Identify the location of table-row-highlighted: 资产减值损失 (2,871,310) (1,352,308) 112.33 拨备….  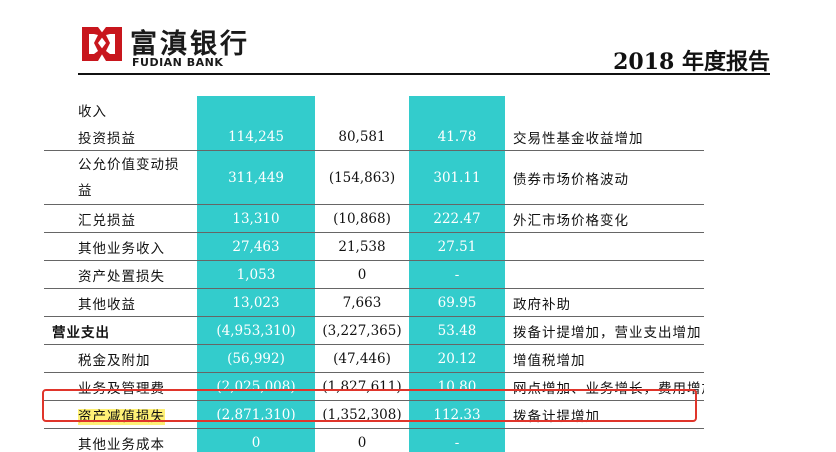
(374, 414).